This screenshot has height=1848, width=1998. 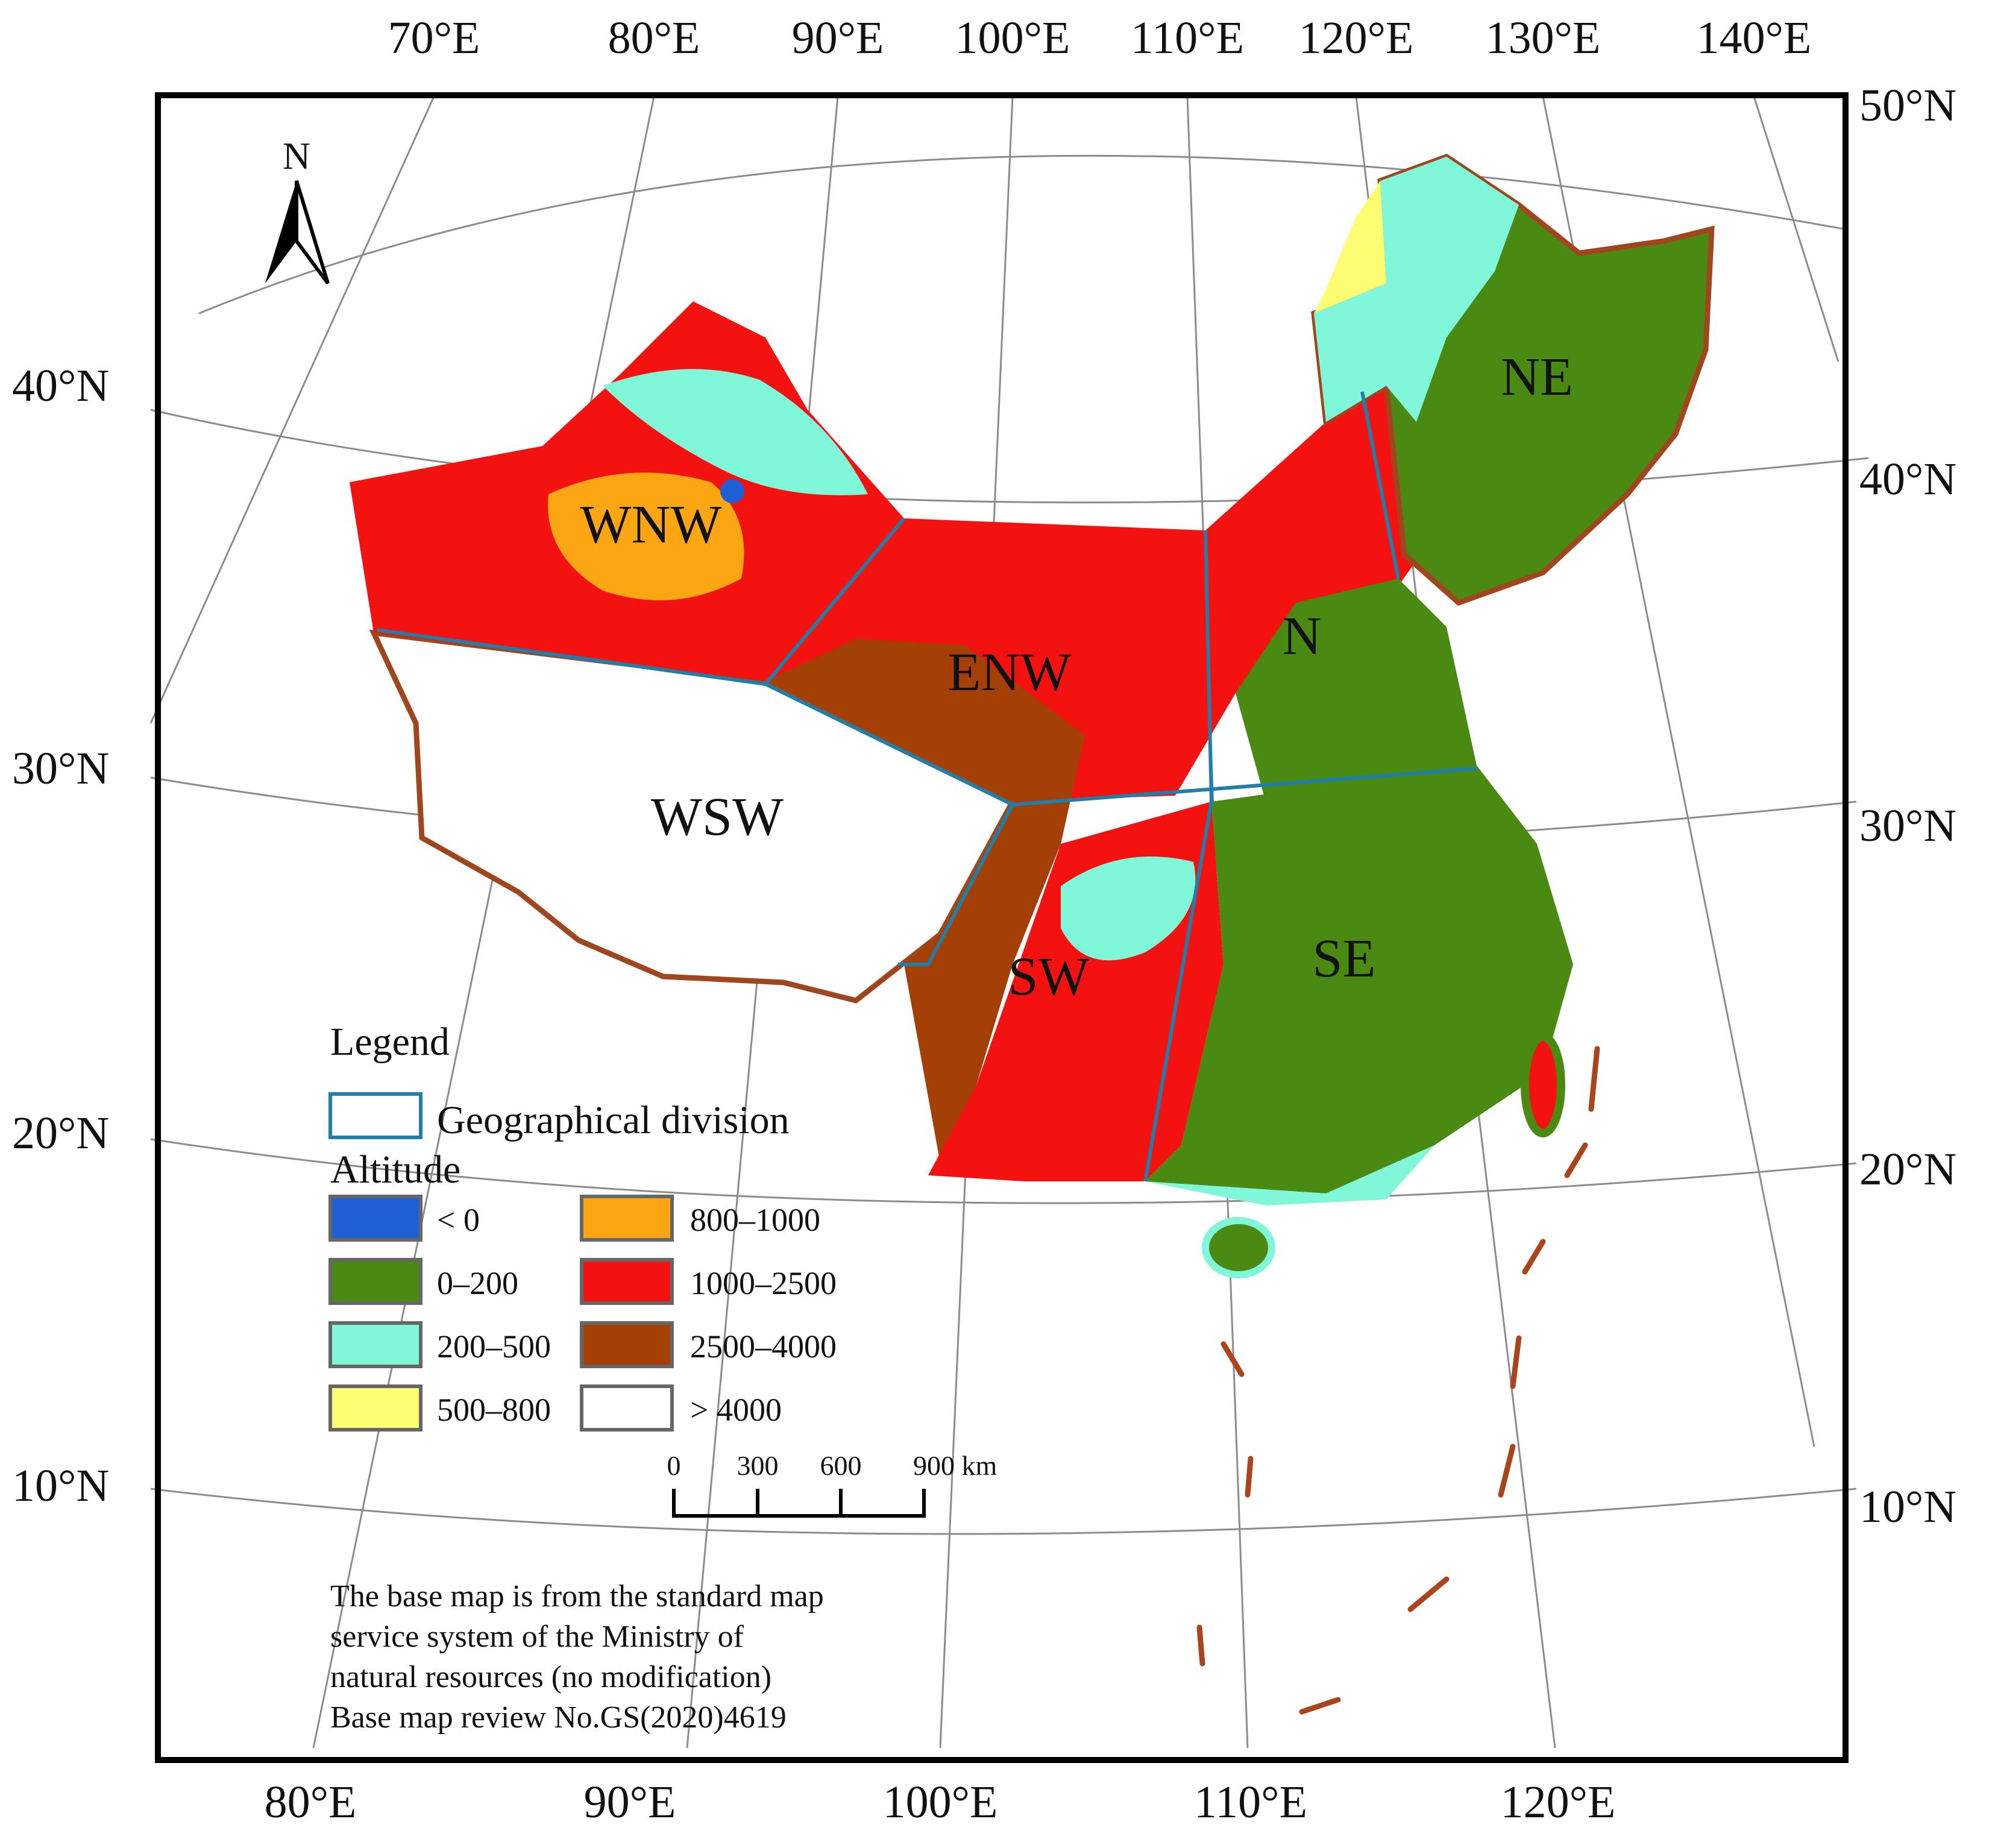 I want to click on legend-title: Legend, so click(x=390, y=1042).